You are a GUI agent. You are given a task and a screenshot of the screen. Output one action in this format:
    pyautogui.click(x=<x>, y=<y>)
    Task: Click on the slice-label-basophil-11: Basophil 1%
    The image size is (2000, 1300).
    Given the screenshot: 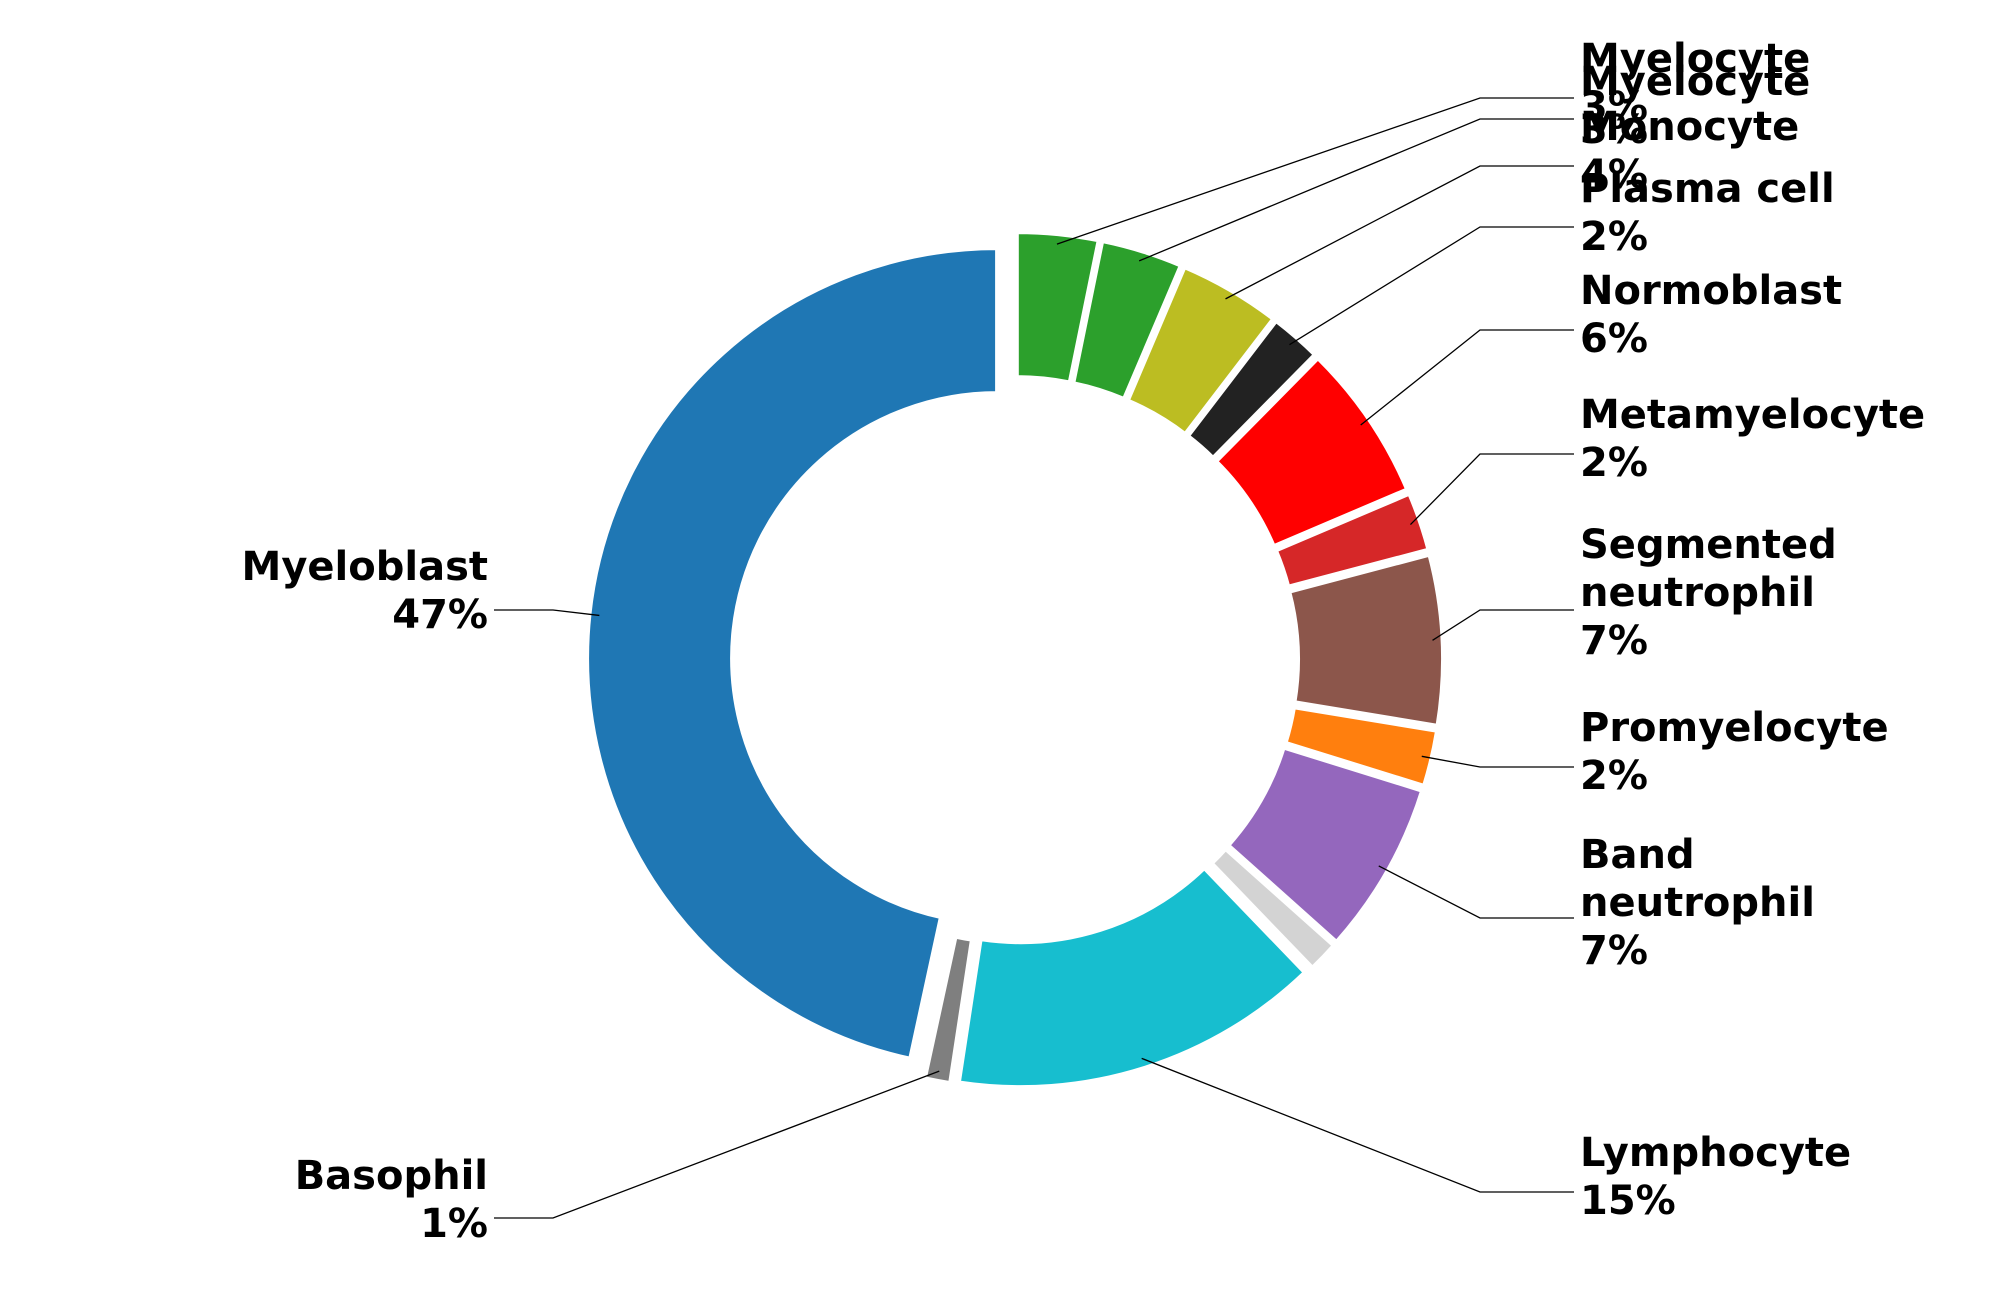 What is the action you would take?
    pyautogui.click(x=391, y=1200)
    